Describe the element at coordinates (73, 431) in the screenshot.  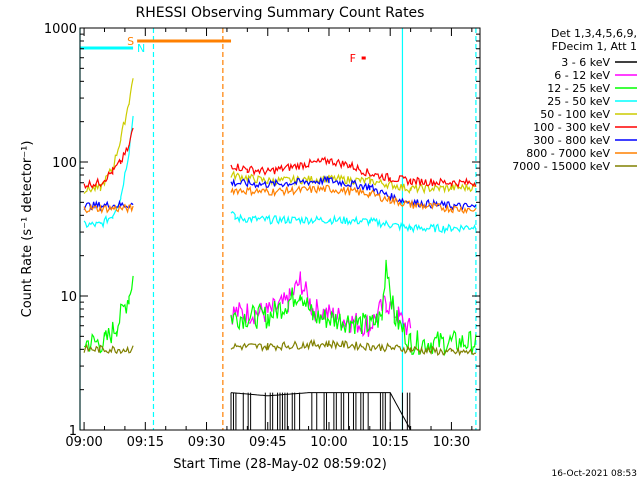
I see `y-tick-label: 1` at that location.